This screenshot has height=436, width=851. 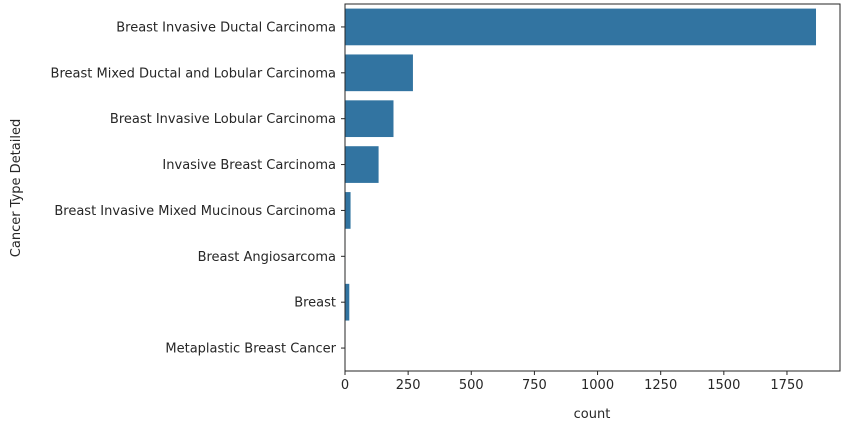 What do you see at coordinates (534, 385) in the screenshot?
I see `x-tick-label: 750` at bounding box center [534, 385].